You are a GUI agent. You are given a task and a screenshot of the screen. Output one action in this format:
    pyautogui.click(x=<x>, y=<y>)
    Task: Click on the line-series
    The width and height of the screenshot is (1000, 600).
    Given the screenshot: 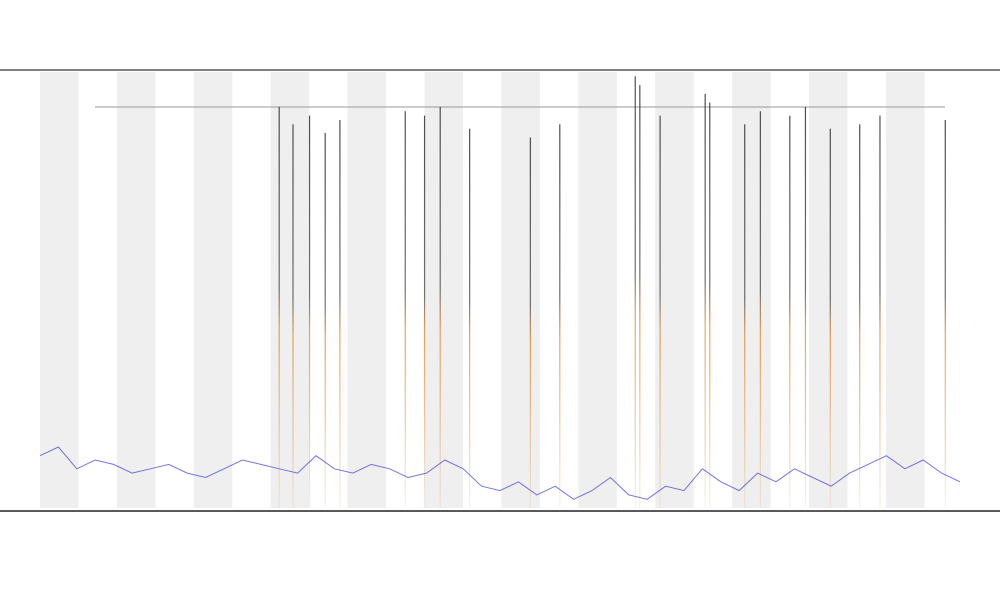 What is the action you would take?
    pyautogui.click(x=500, y=473)
    